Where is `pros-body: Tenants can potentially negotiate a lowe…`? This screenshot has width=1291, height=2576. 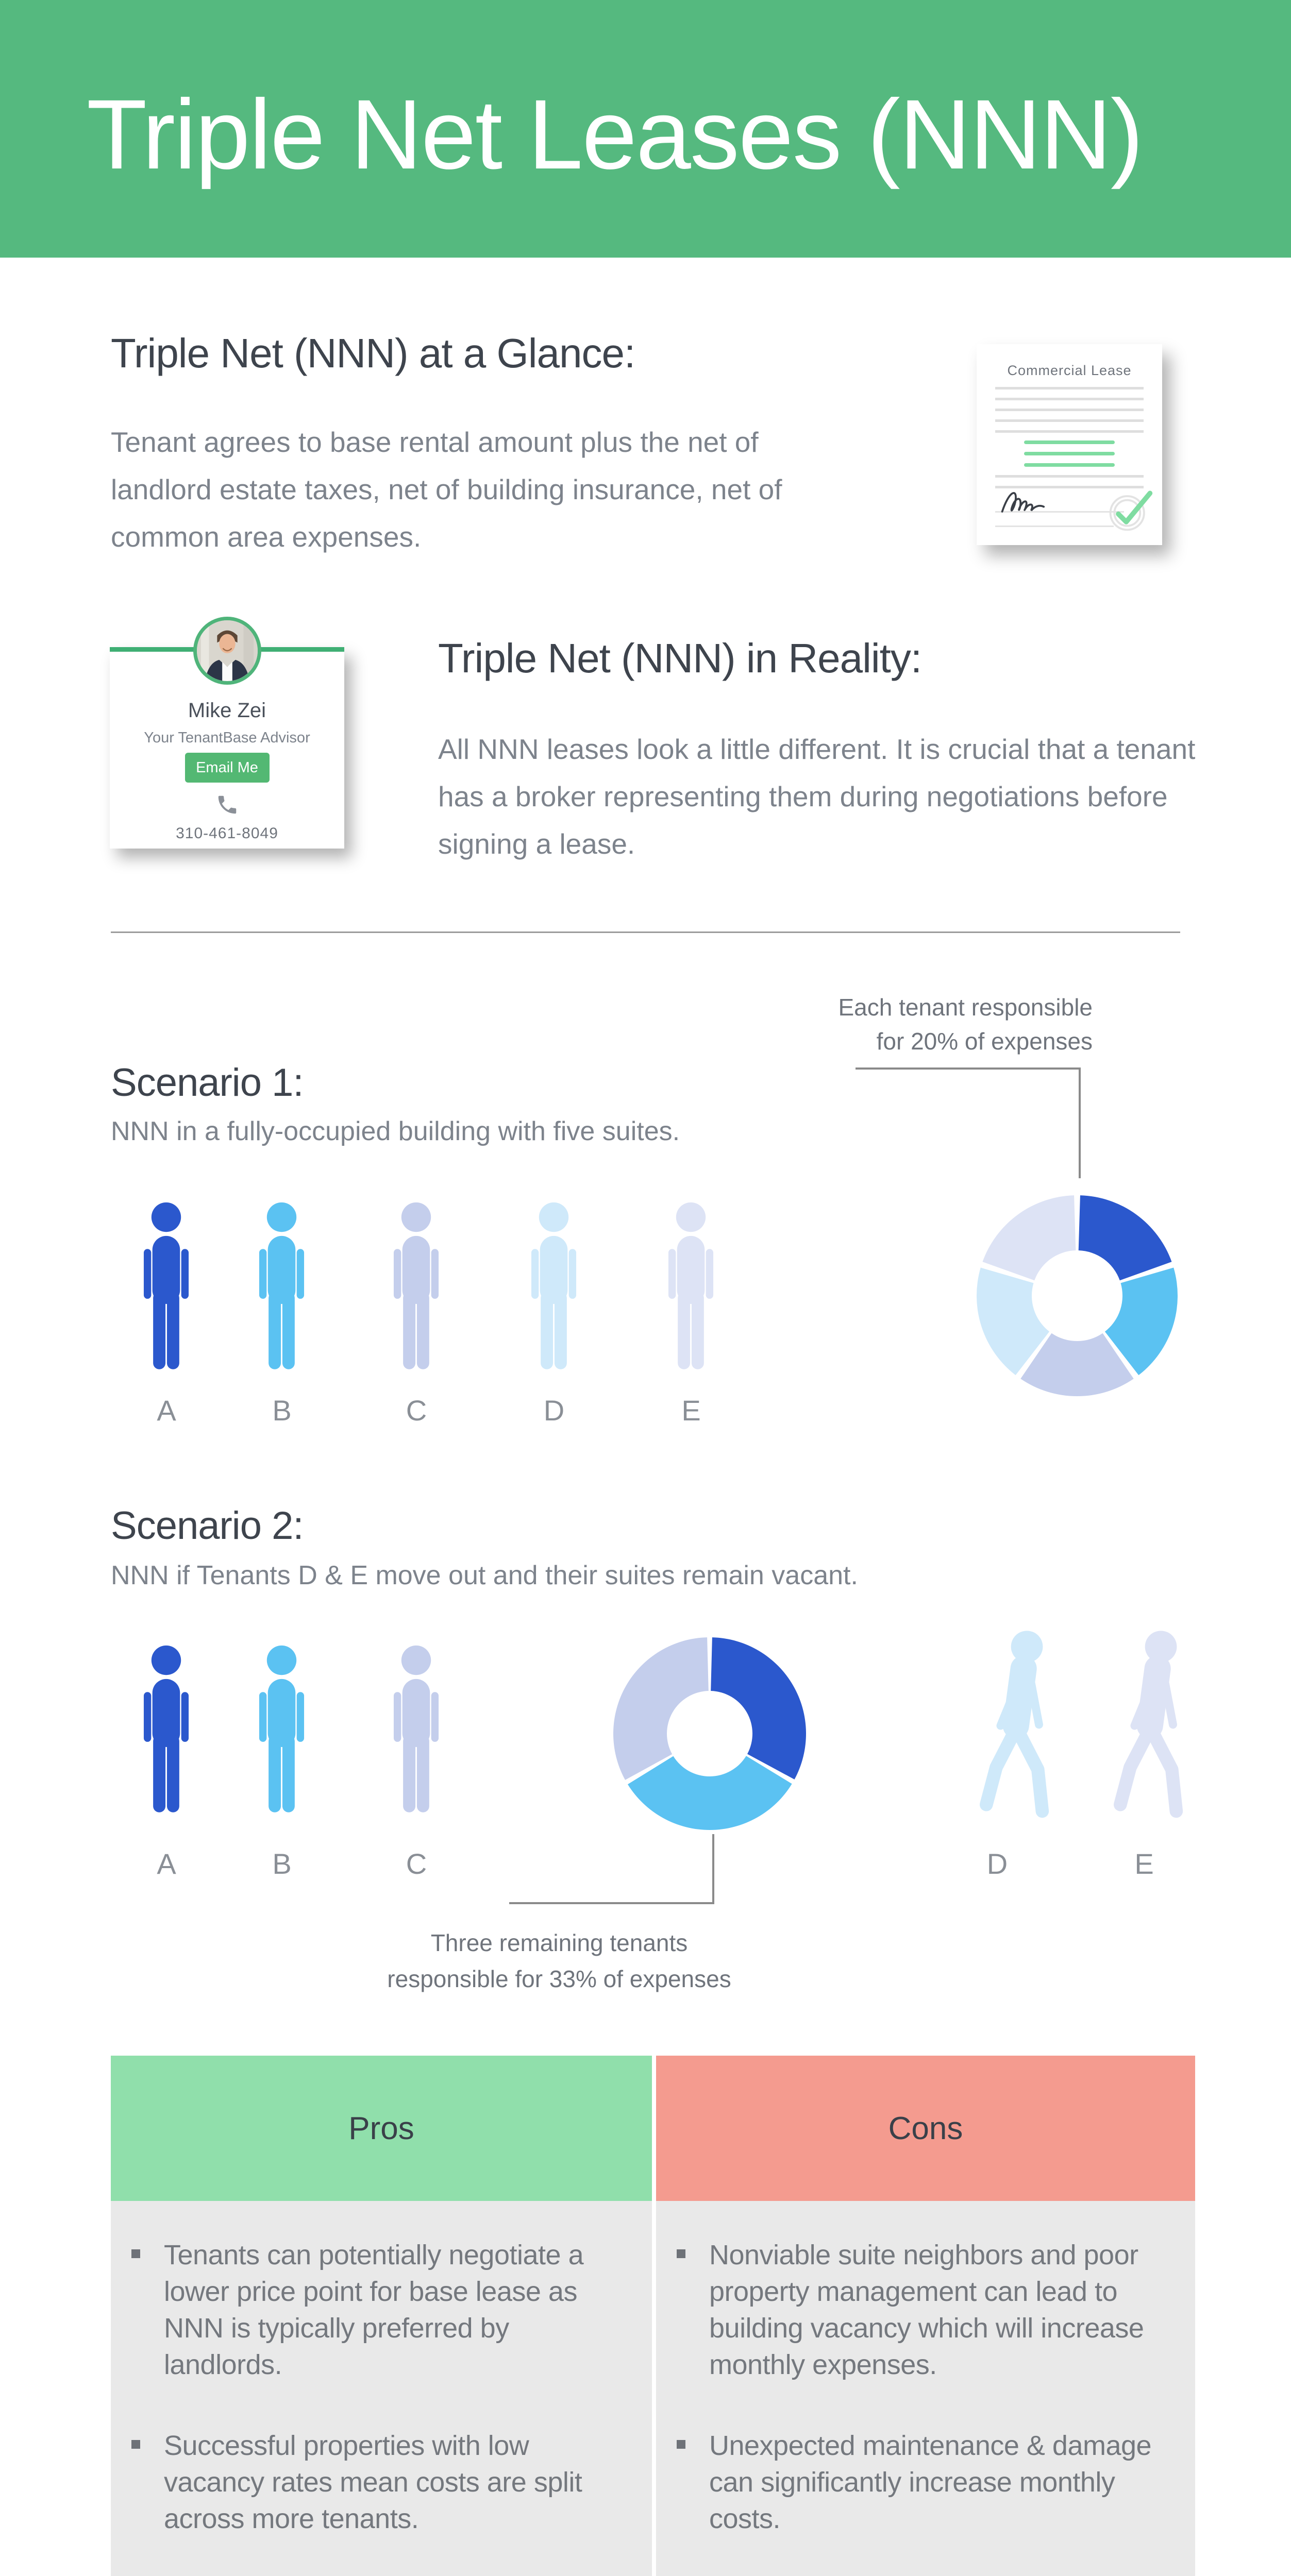
pros-body: Tenants can potentially negotiate a lowe… is located at coordinates (381, 2388).